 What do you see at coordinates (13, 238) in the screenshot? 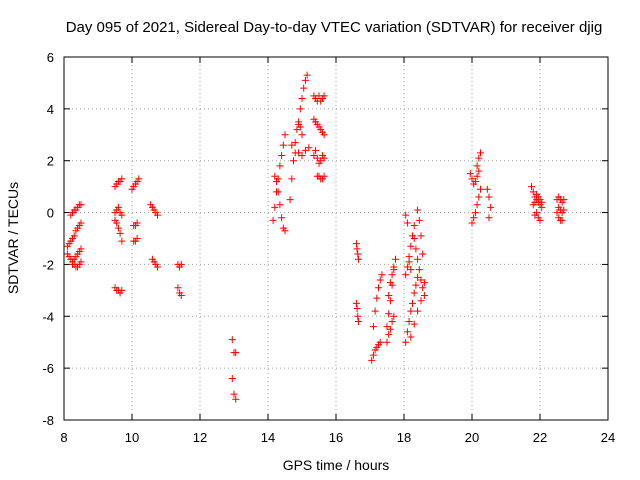
I see `y-axis-label: SDTVAR / TECUs` at bounding box center [13, 238].